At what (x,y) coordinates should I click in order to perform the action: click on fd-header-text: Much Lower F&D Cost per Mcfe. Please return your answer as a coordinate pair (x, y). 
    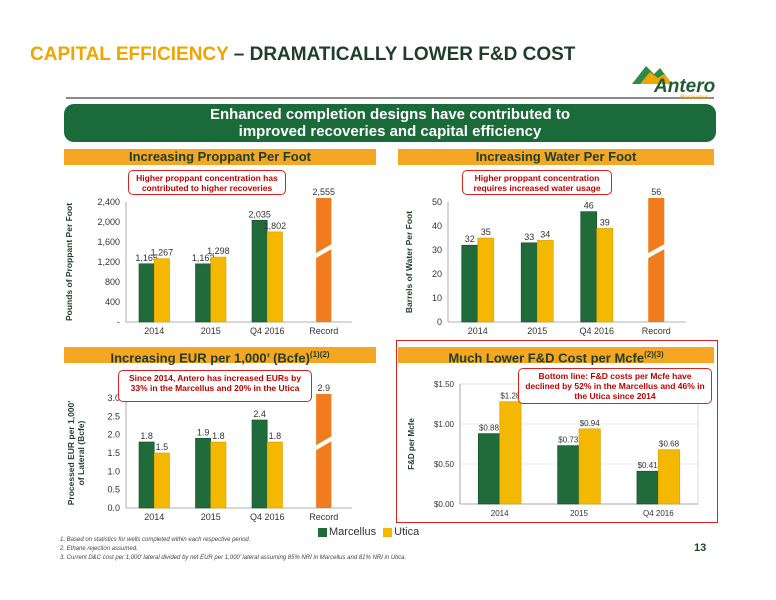
    Looking at the image, I should click on (546, 358).